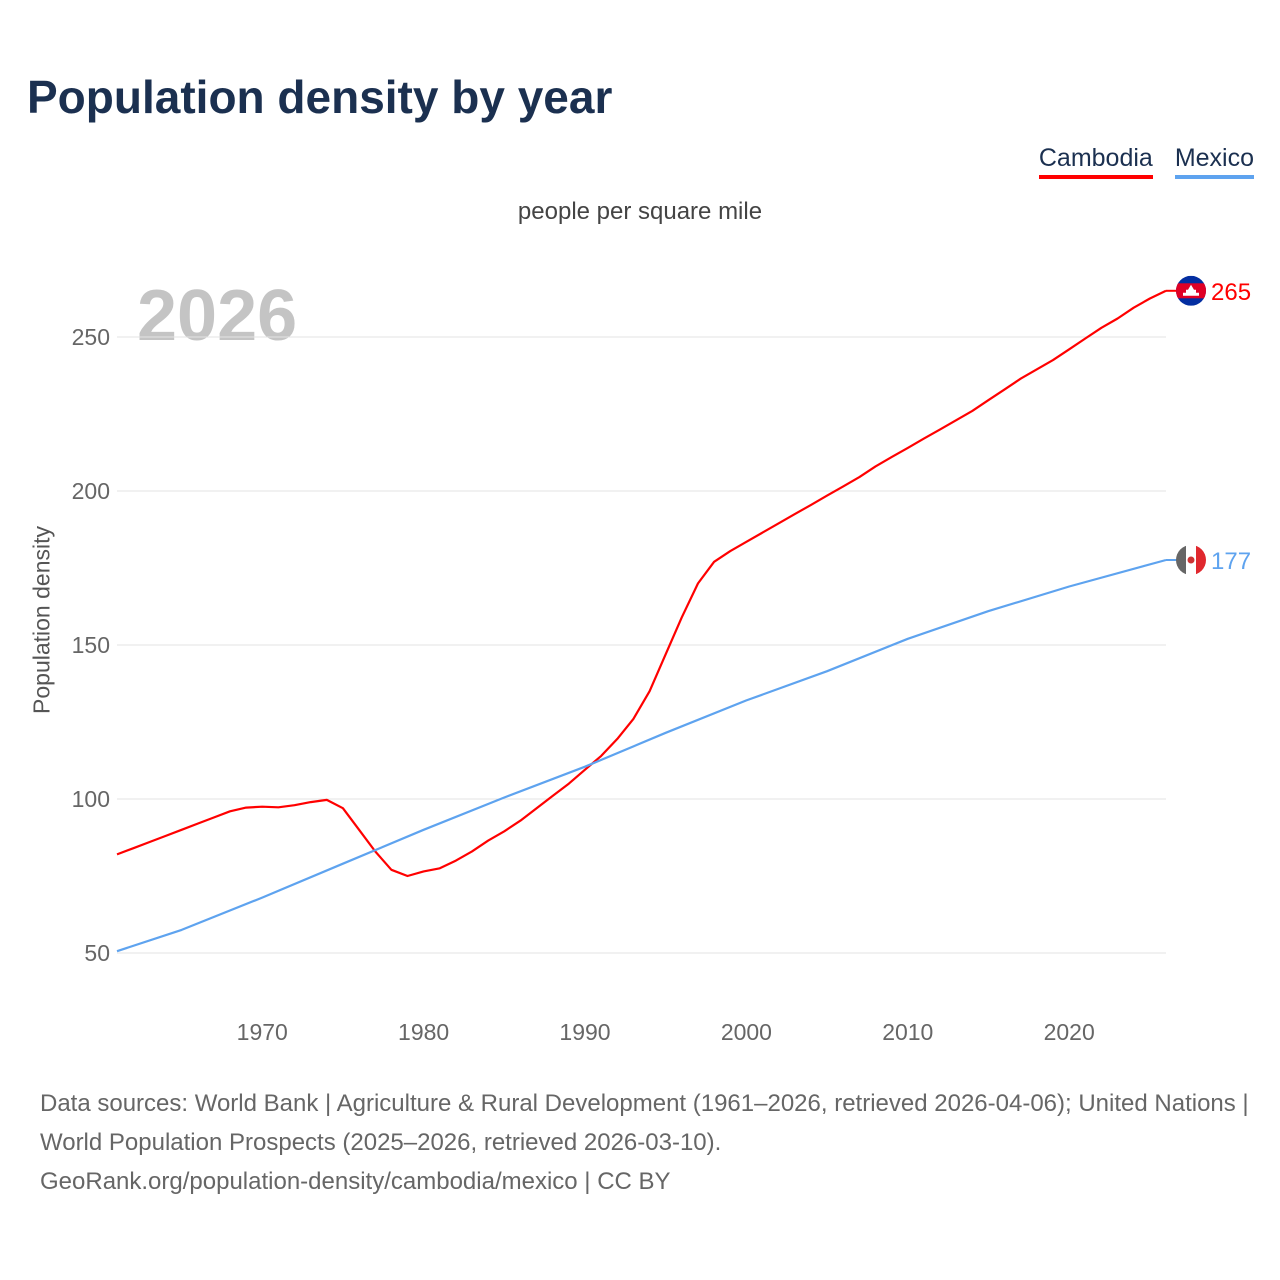  Describe the element at coordinates (97, 953) in the screenshot. I see `y-tick-label: 50` at that location.